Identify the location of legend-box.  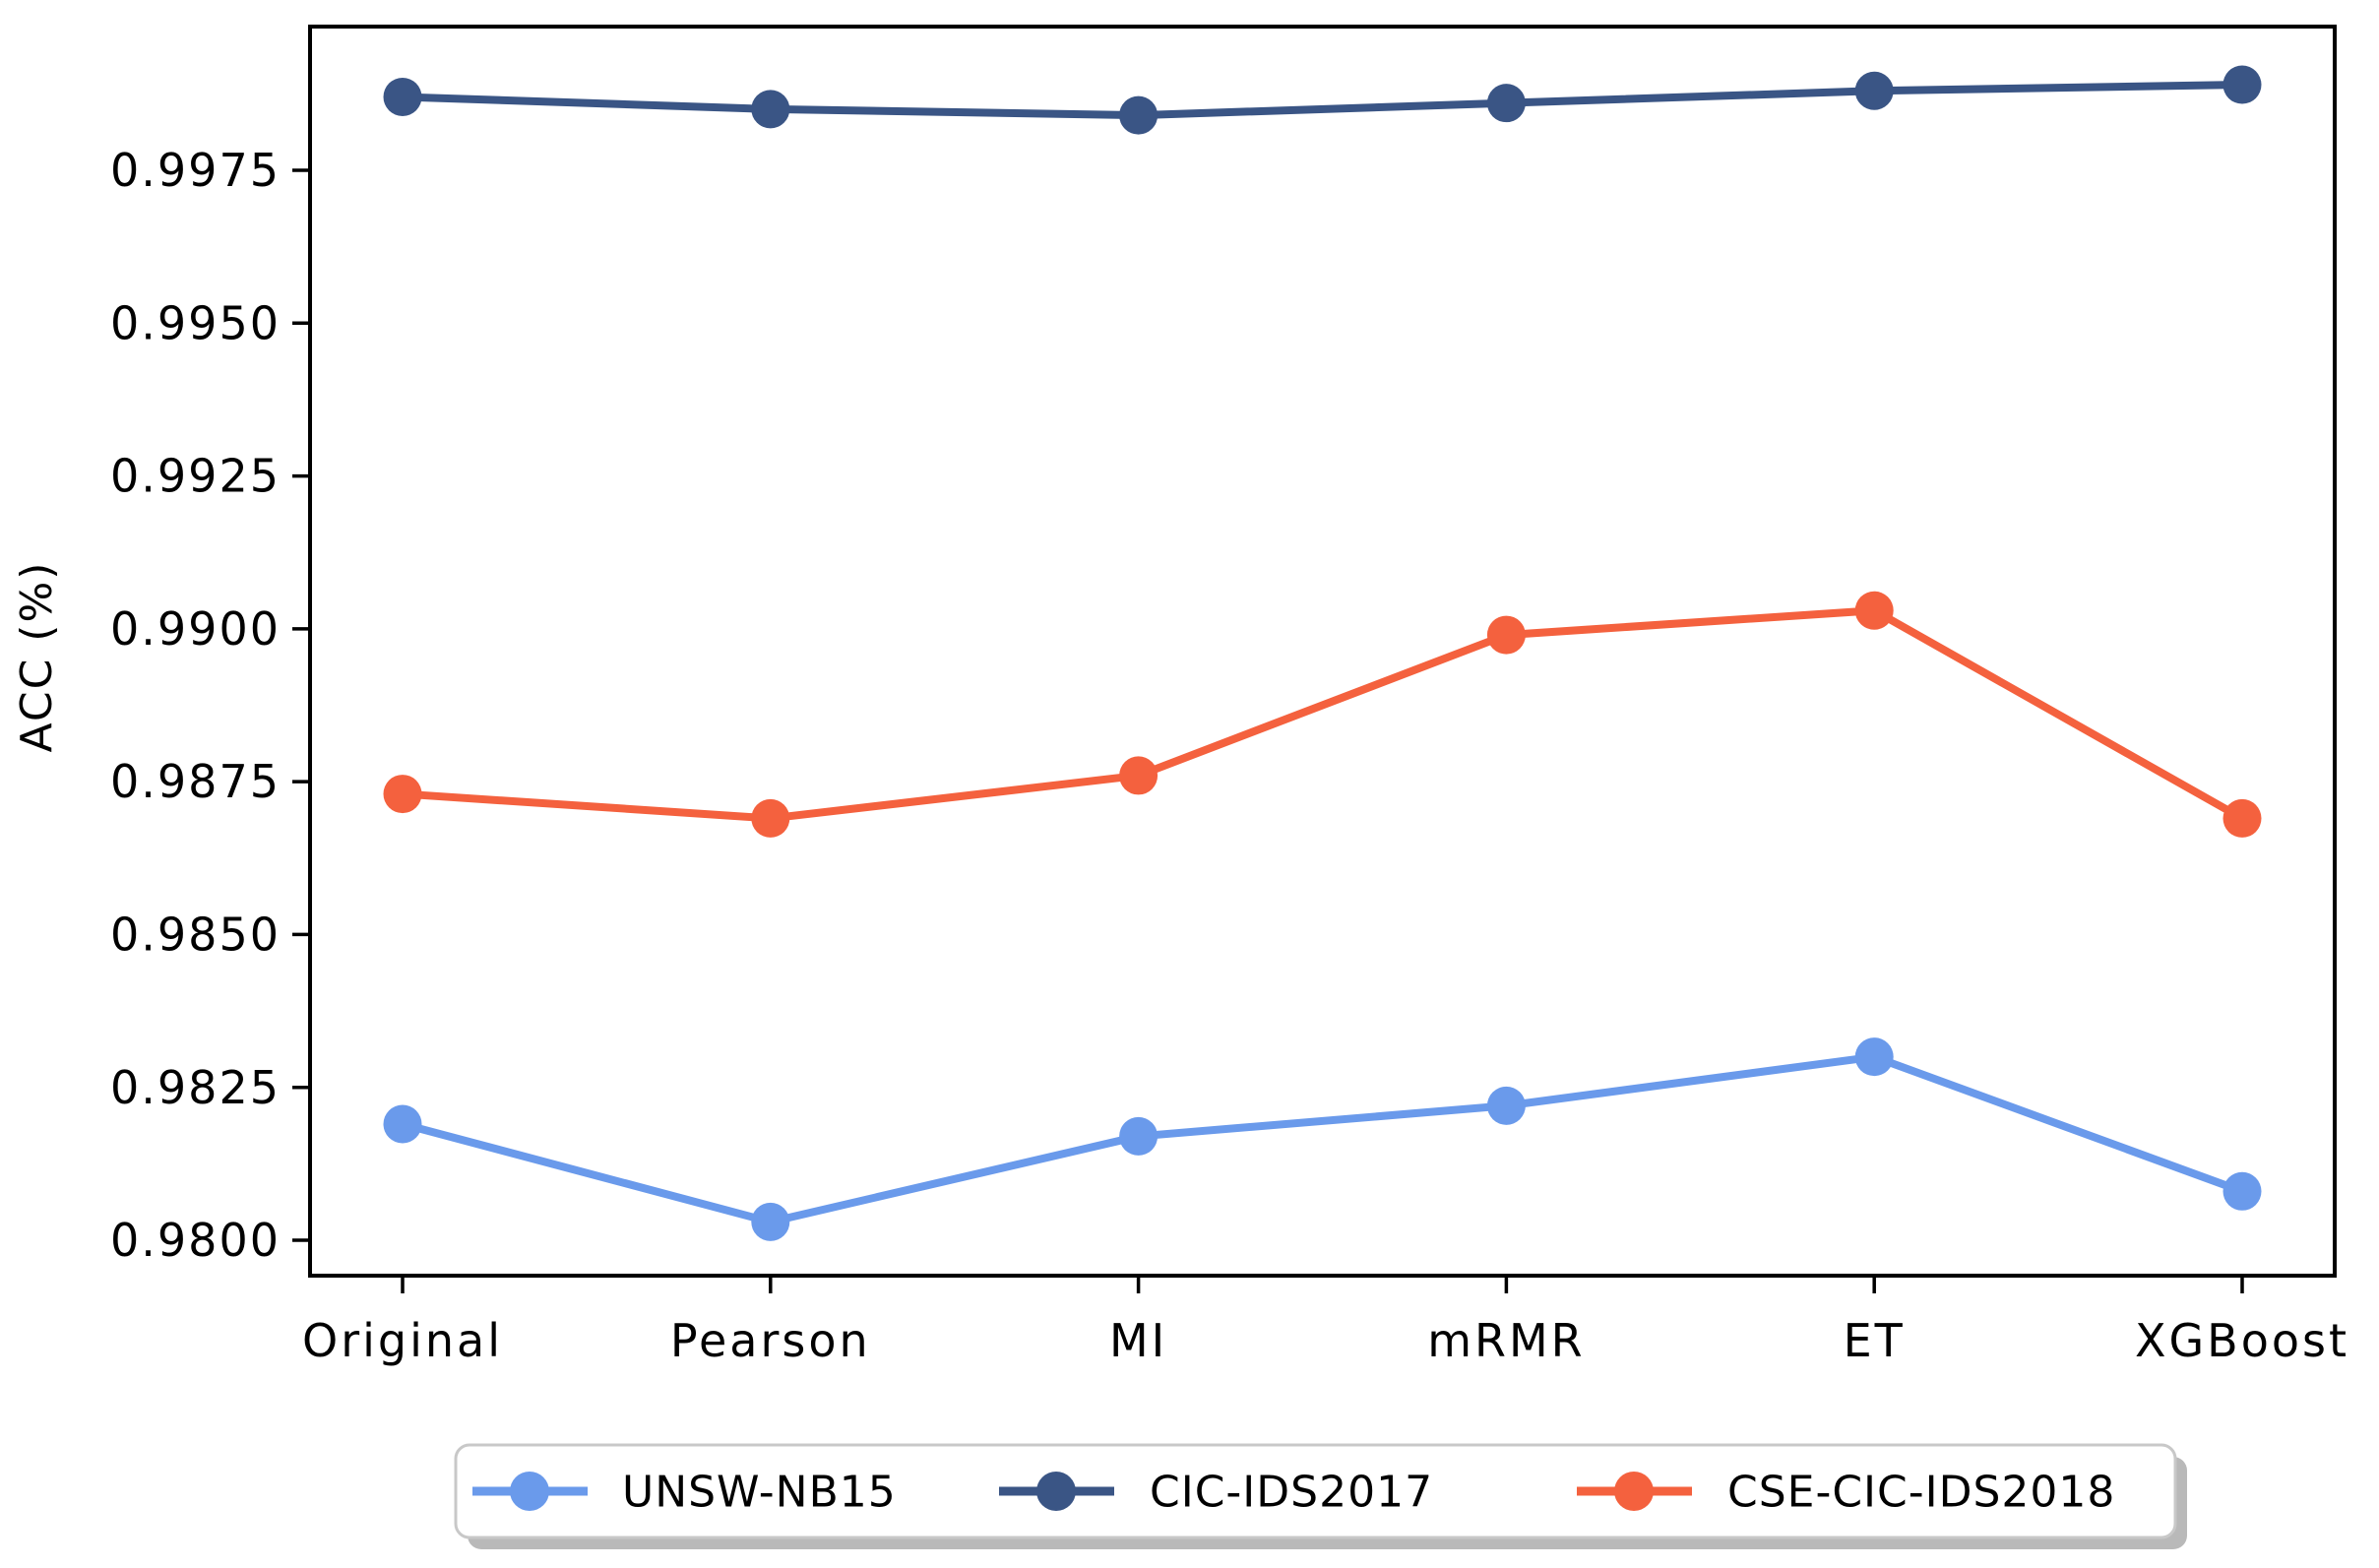
(1315, 1491).